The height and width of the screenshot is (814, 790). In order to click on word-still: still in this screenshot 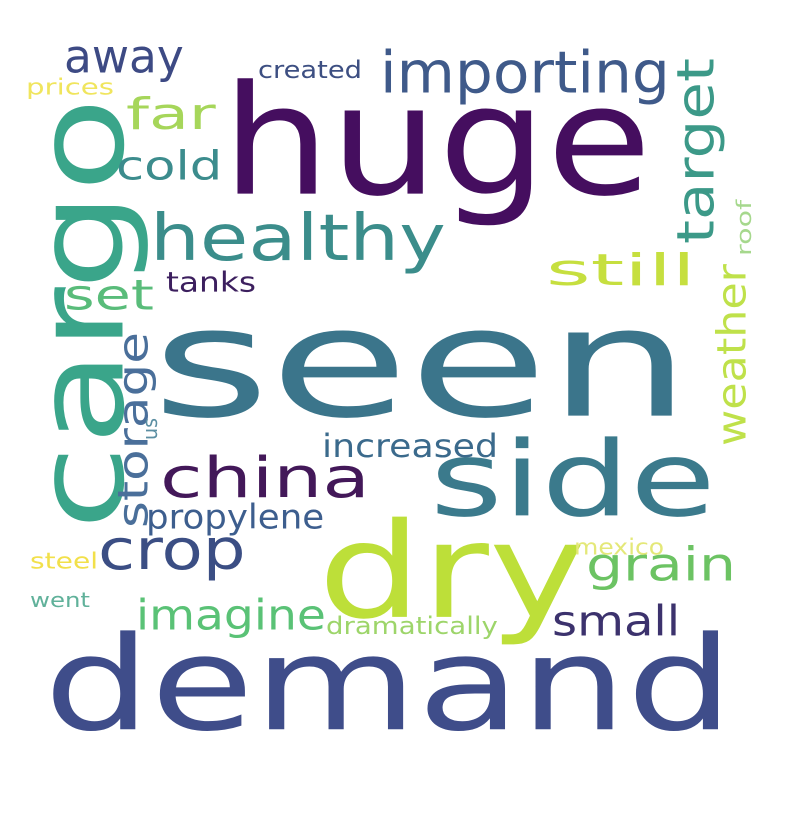, I will do `click(621, 270)`.